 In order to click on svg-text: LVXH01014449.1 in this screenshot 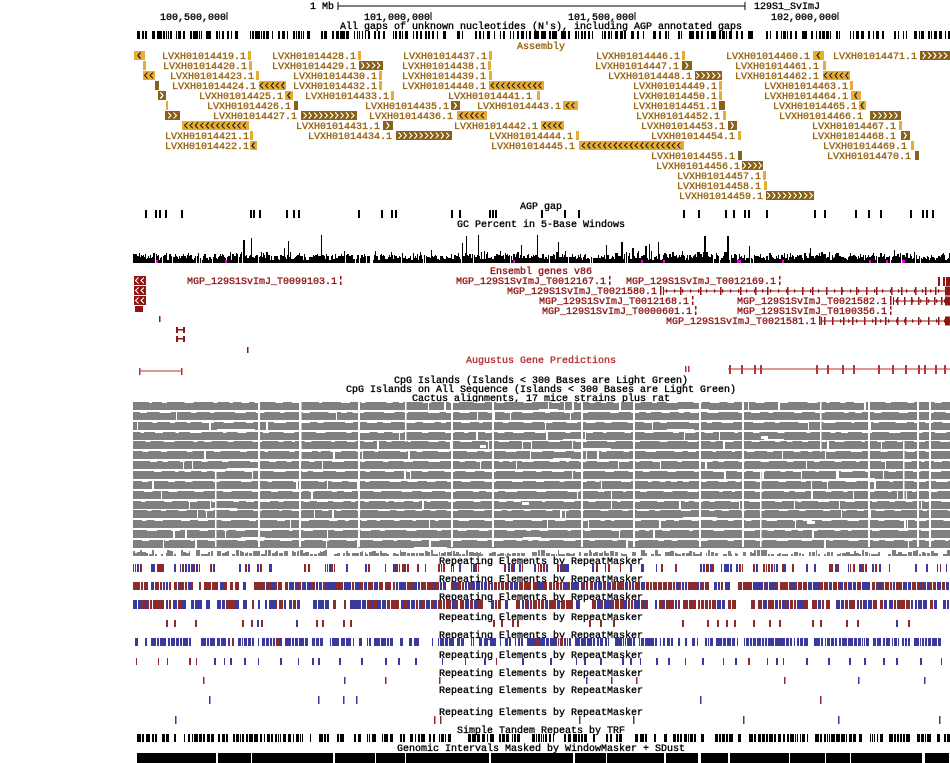, I will do `click(675, 87)`.